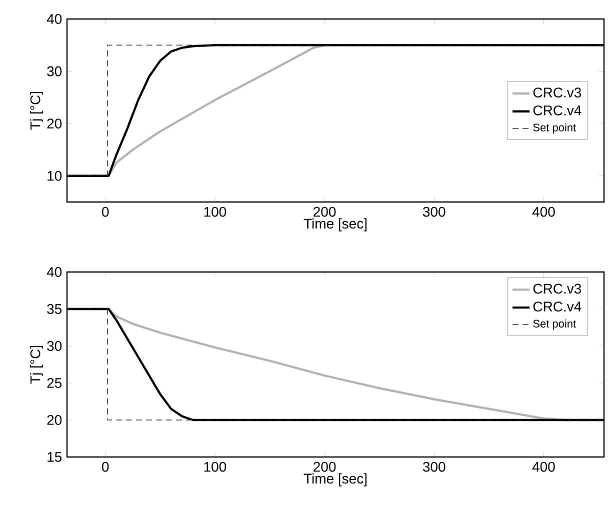 The width and height of the screenshot is (614, 510). Describe the element at coordinates (54, 309) in the screenshot. I see `y-tick-label: 35` at that location.